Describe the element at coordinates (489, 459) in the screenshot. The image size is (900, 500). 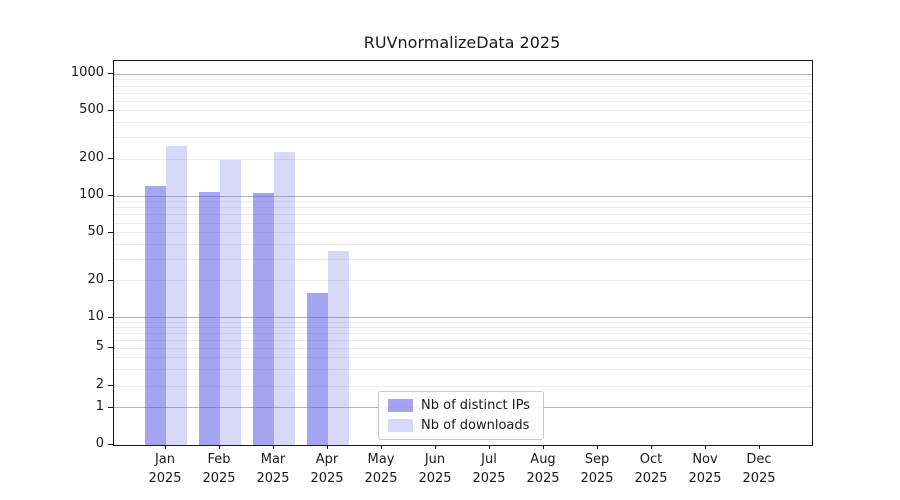
I see `x-label-month: Jul` at that location.